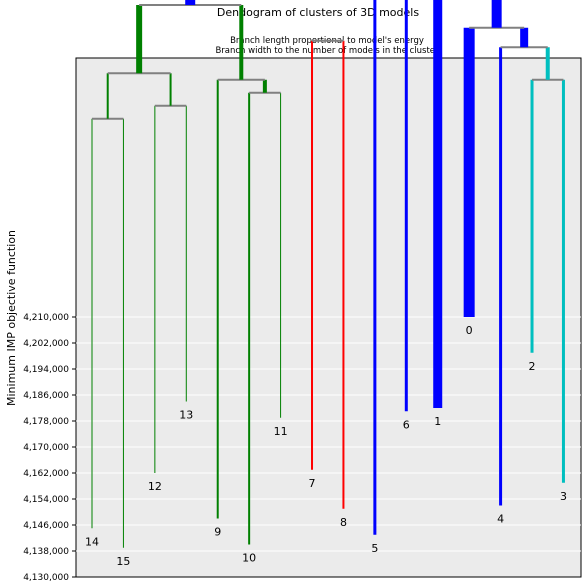  I want to click on leaf-label: 3, so click(563, 496).